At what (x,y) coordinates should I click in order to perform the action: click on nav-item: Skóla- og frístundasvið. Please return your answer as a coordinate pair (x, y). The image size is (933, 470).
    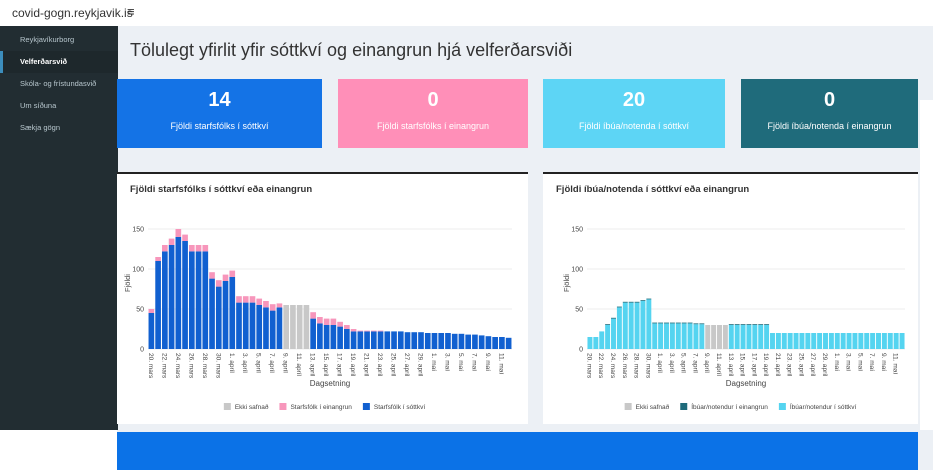
    Looking at the image, I should click on (58, 83).